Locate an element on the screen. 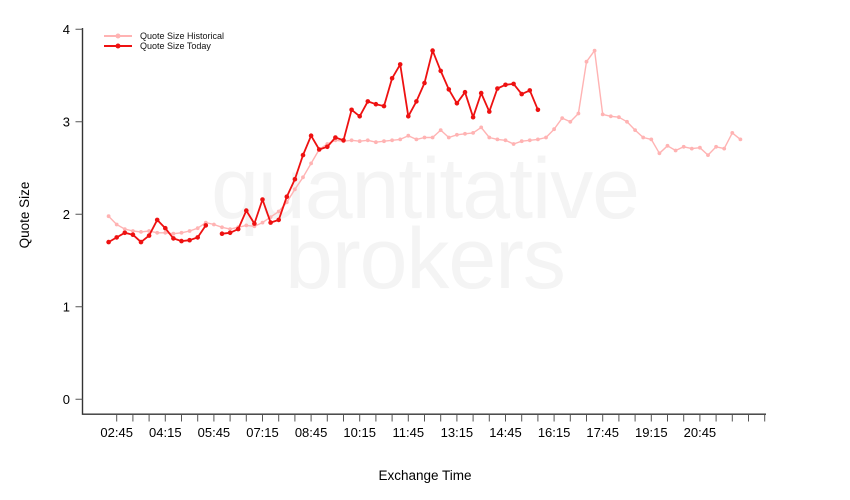 Image resolution: width=850 pixels, height=500 pixels. svg-text: 19:15 is located at coordinates (651, 432).